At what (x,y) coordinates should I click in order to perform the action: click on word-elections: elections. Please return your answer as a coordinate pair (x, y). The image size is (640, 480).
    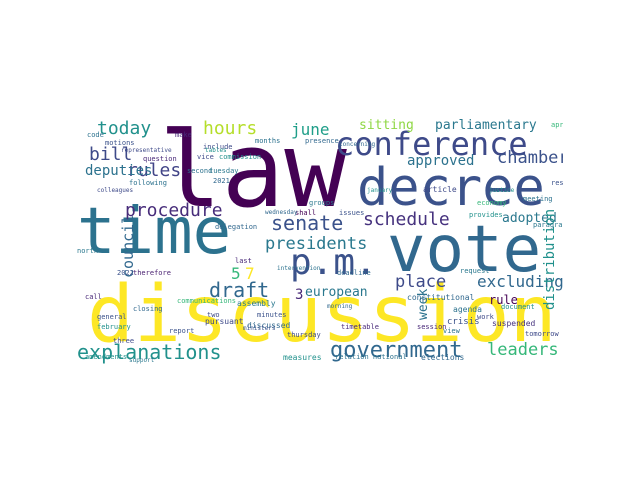
    Looking at the image, I should click on (443, 357).